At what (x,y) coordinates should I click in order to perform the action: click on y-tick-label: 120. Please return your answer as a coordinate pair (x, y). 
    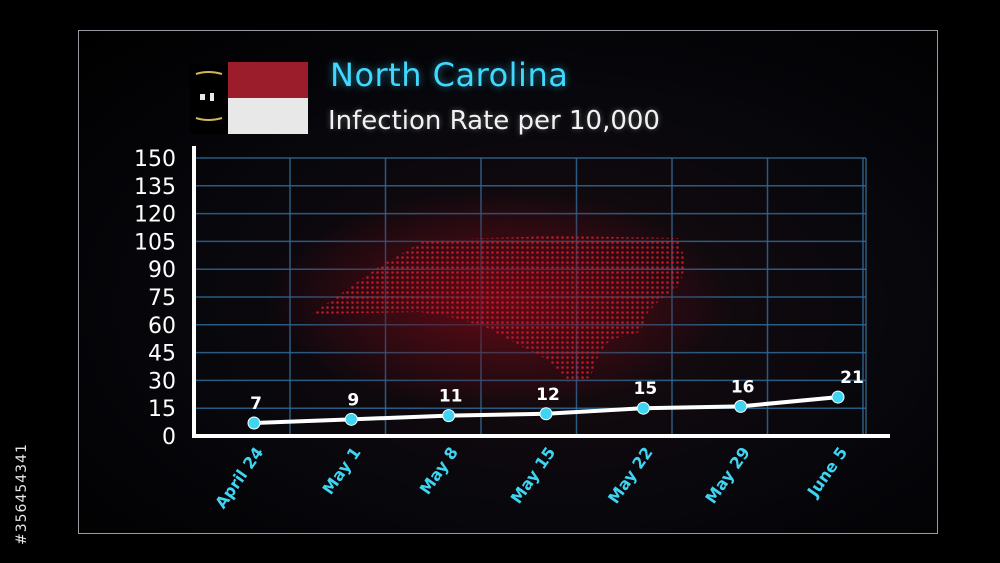
    Looking at the image, I should click on (155, 215).